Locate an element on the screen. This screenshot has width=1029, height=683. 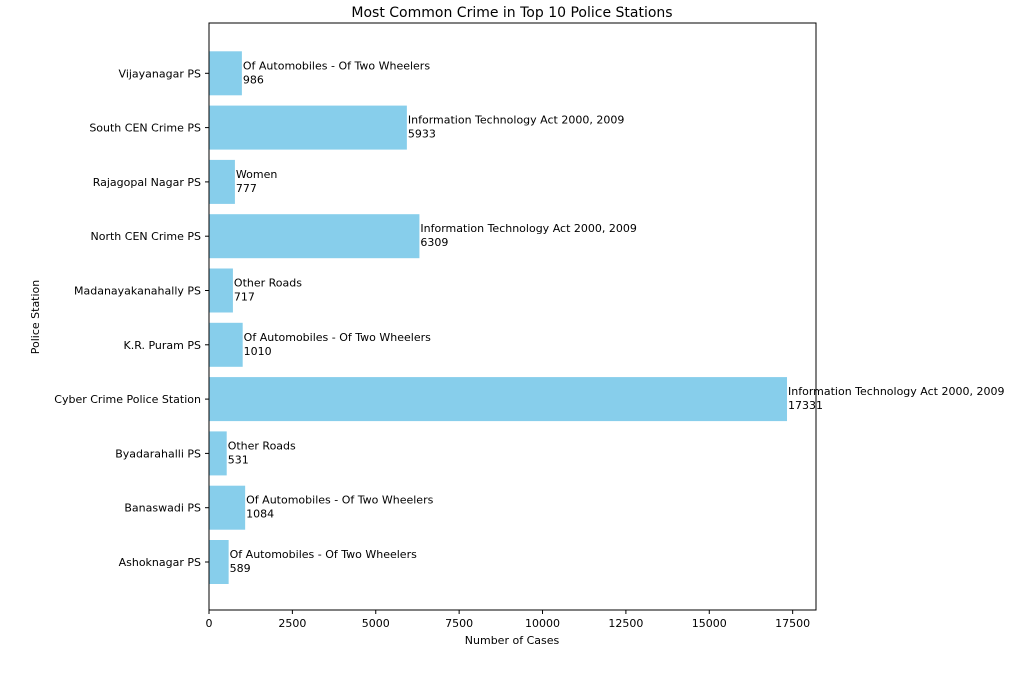
bar-value-label-3: 17331 is located at coordinates (805, 405).